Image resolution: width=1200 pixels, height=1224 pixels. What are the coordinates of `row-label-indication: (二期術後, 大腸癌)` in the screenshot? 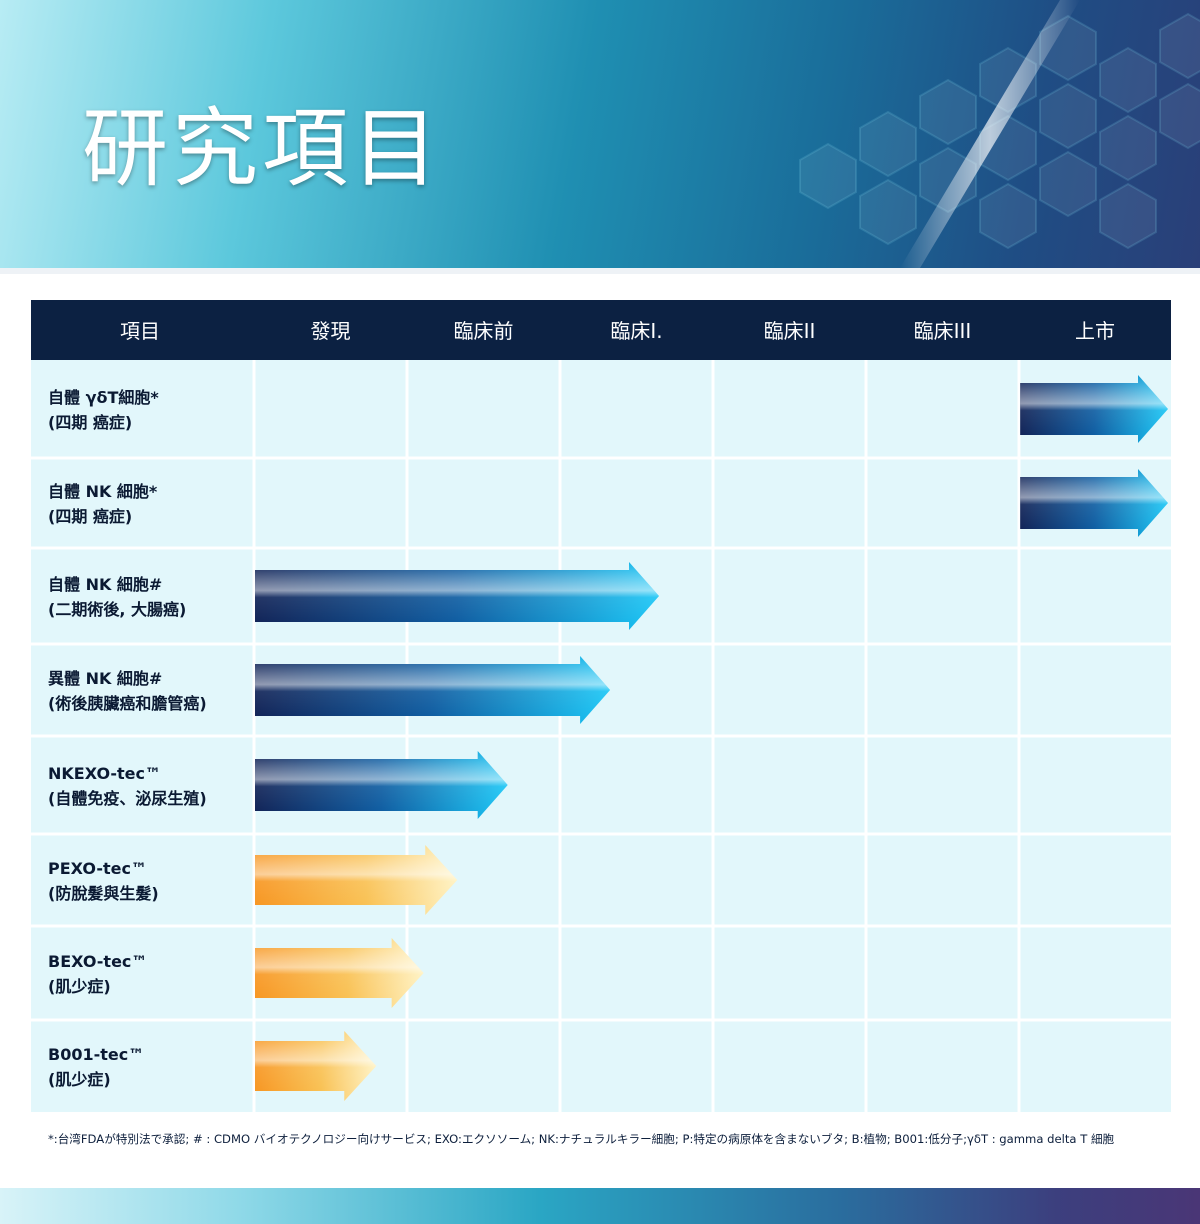 It's located at (117, 609).